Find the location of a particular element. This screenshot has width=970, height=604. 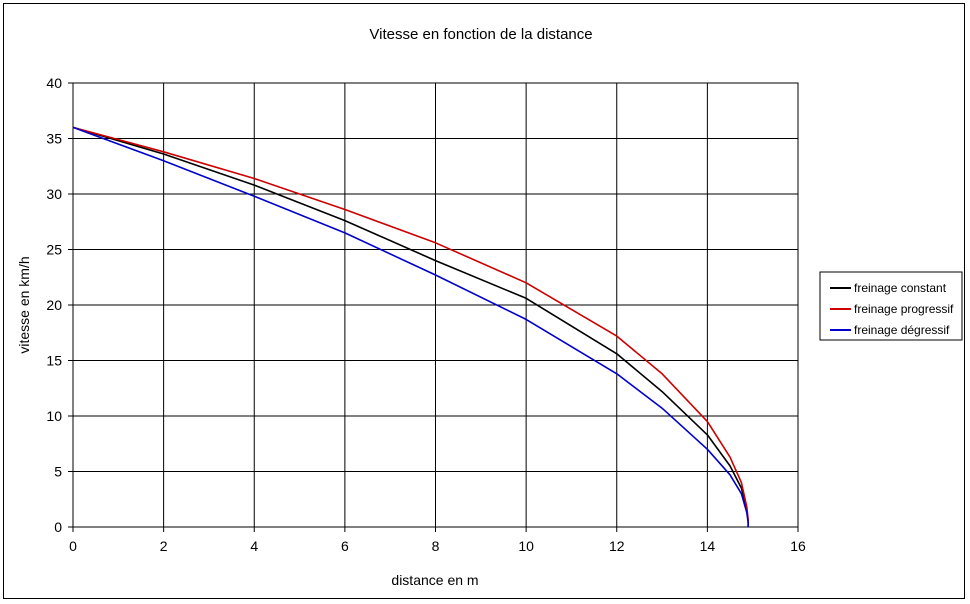

y-tick-label: 5 is located at coordinates (58, 472).